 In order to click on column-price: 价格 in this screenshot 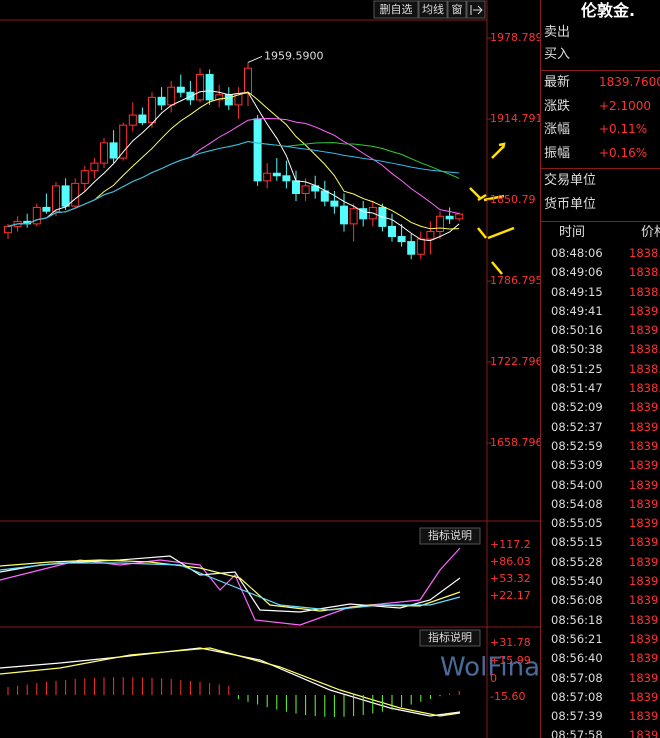, I will do `click(650, 232)`.